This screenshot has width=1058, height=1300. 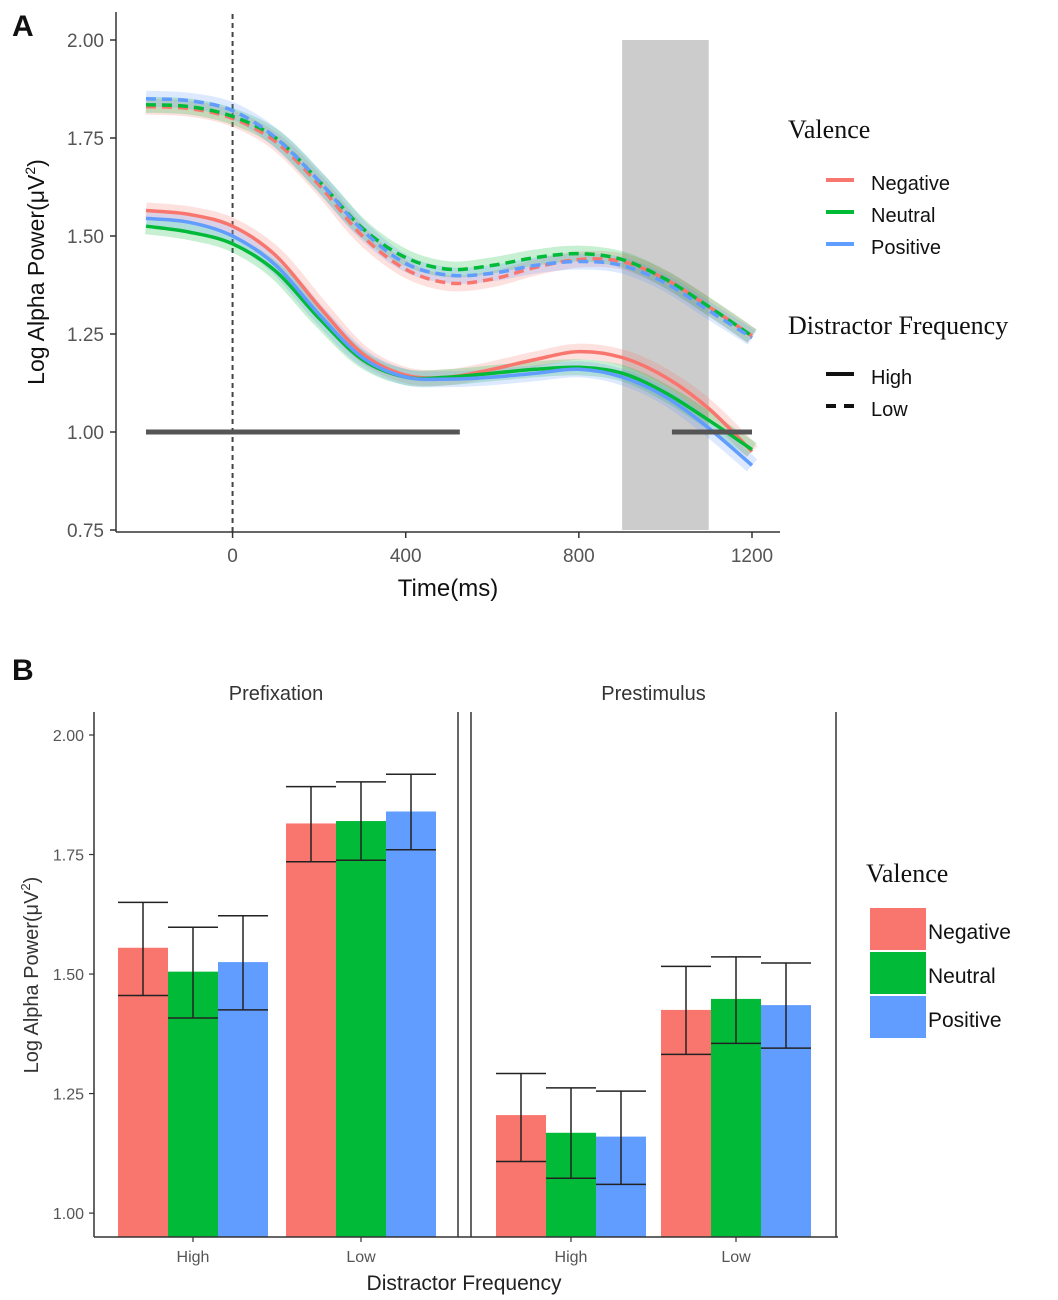 I want to click on panel-b-legend: Valence Negative Neutral Positive, so click(x=938, y=948).